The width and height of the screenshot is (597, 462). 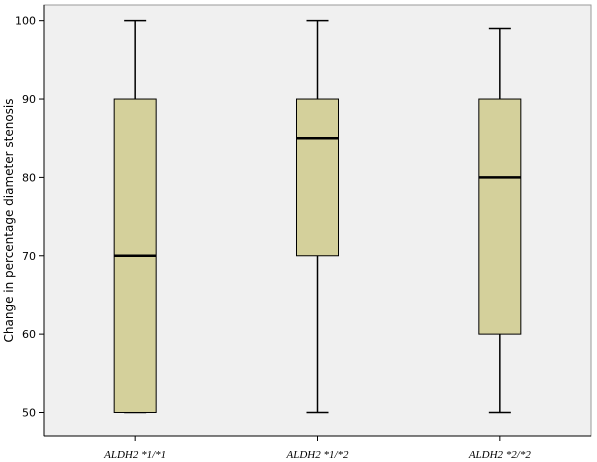 I want to click on x-tick-label: ALDH2 *1/*1, so click(x=134, y=455).